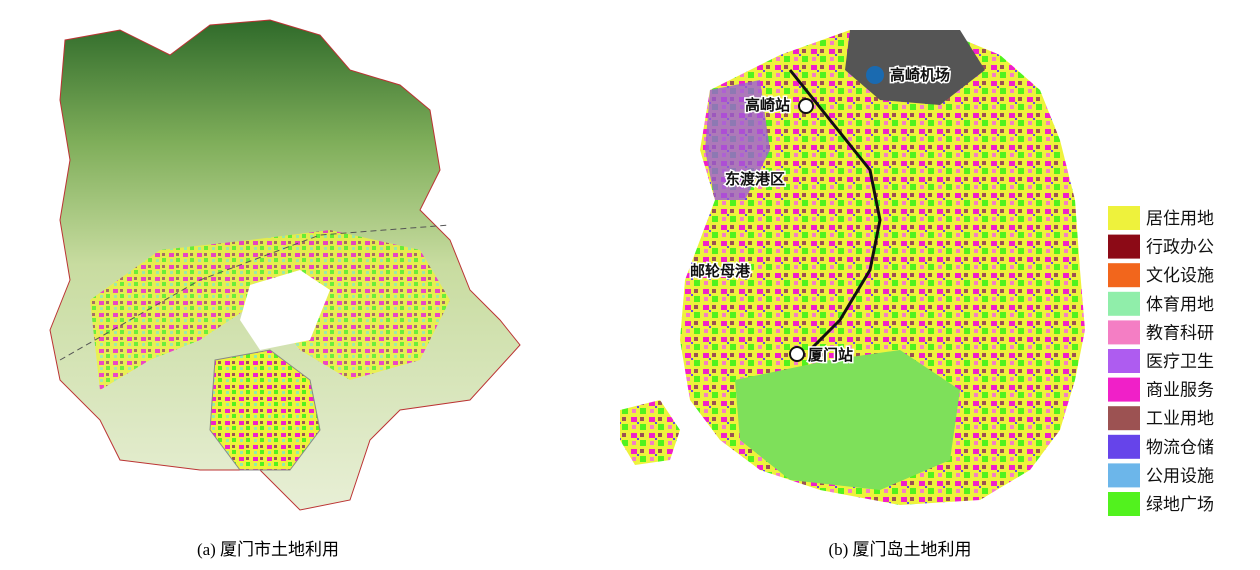 The height and width of the screenshot is (570, 1260). Describe the element at coordinates (1180, 391) in the screenshot. I see `legend-label: 商业服务` at that location.